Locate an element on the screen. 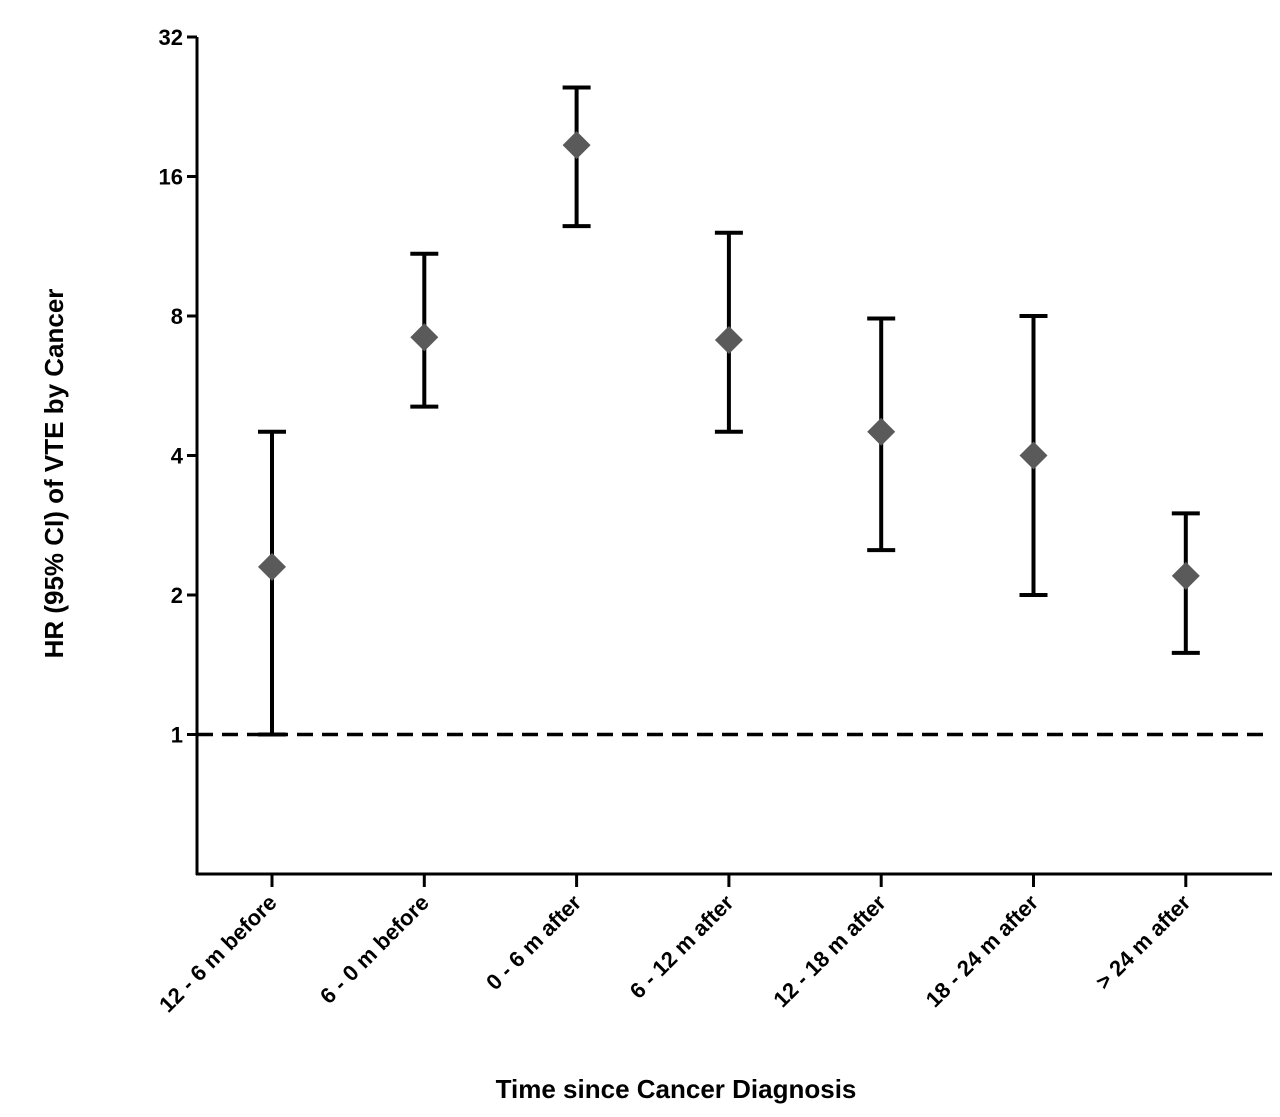  error-bar is located at coordinates (272, 583).